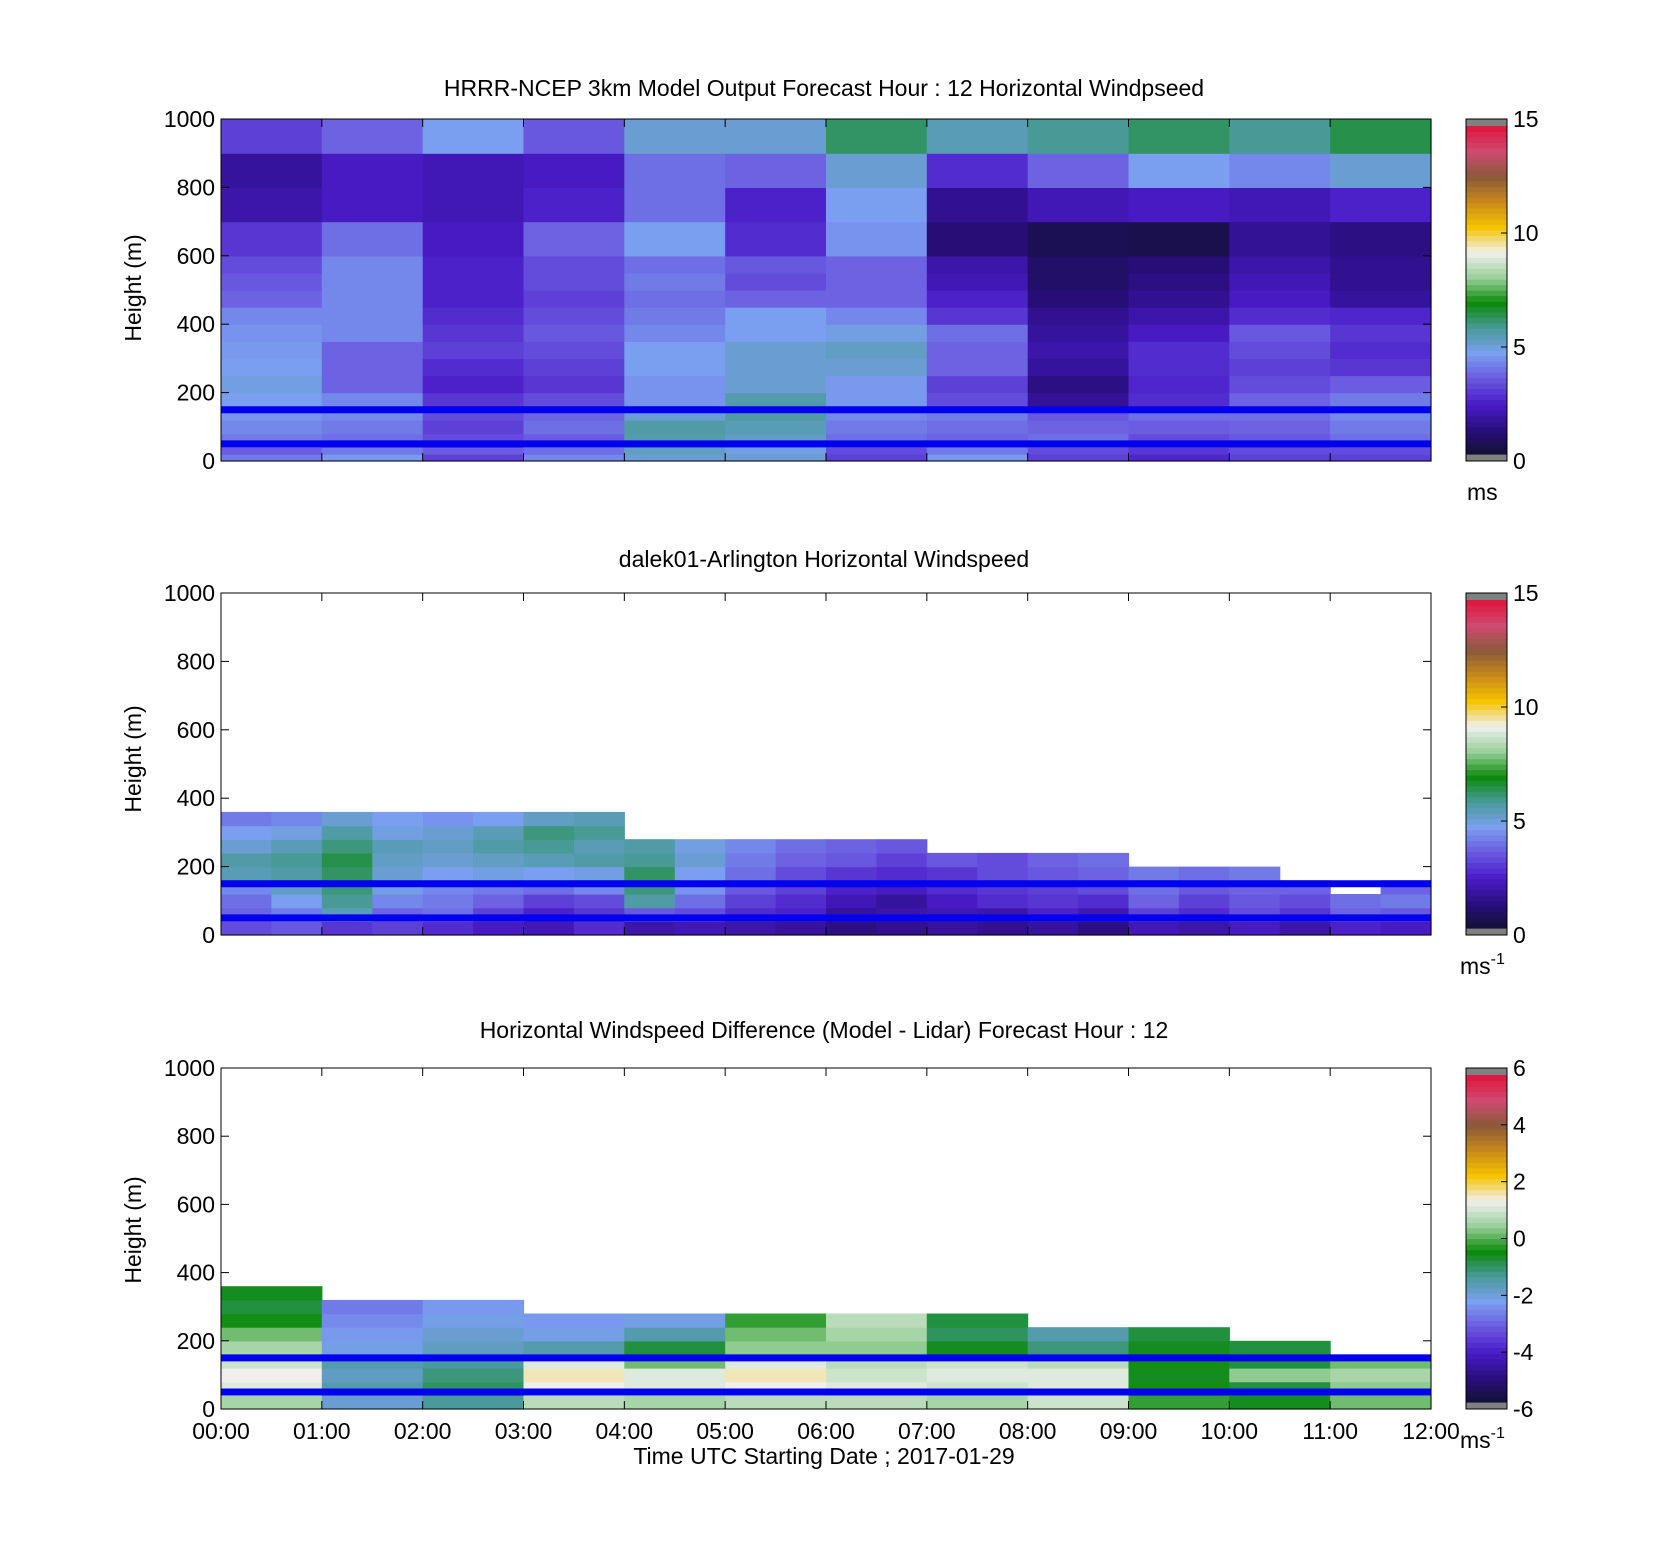 Image resolution: width=1680 pixels, height=1561 pixels. Describe the element at coordinates (1482, 1439) in the screenshot. I see `colorbar-unit: ms-1` at that location.